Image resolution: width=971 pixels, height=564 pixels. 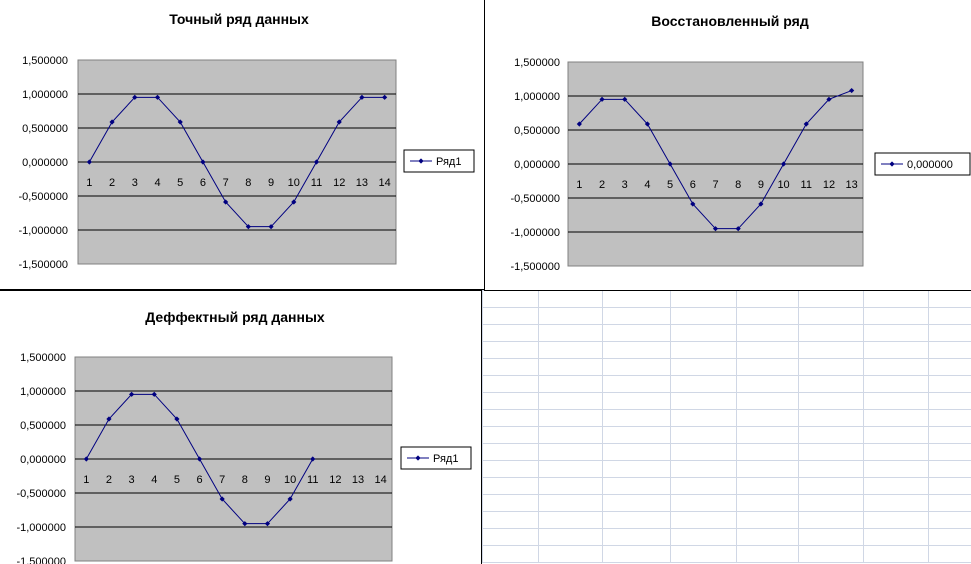 I want to click on x-tick-label: 4, so click(x=157, y=183).